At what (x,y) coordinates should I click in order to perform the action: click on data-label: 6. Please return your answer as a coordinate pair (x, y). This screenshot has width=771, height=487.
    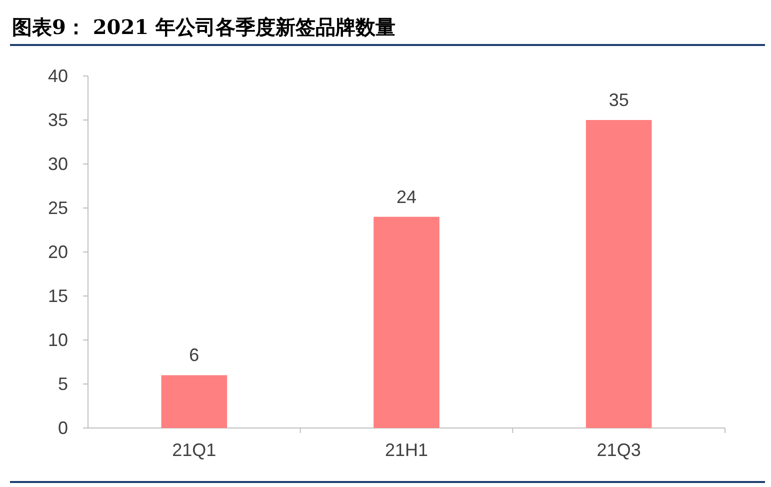
    Looking at the image, I should click on (194, 355).